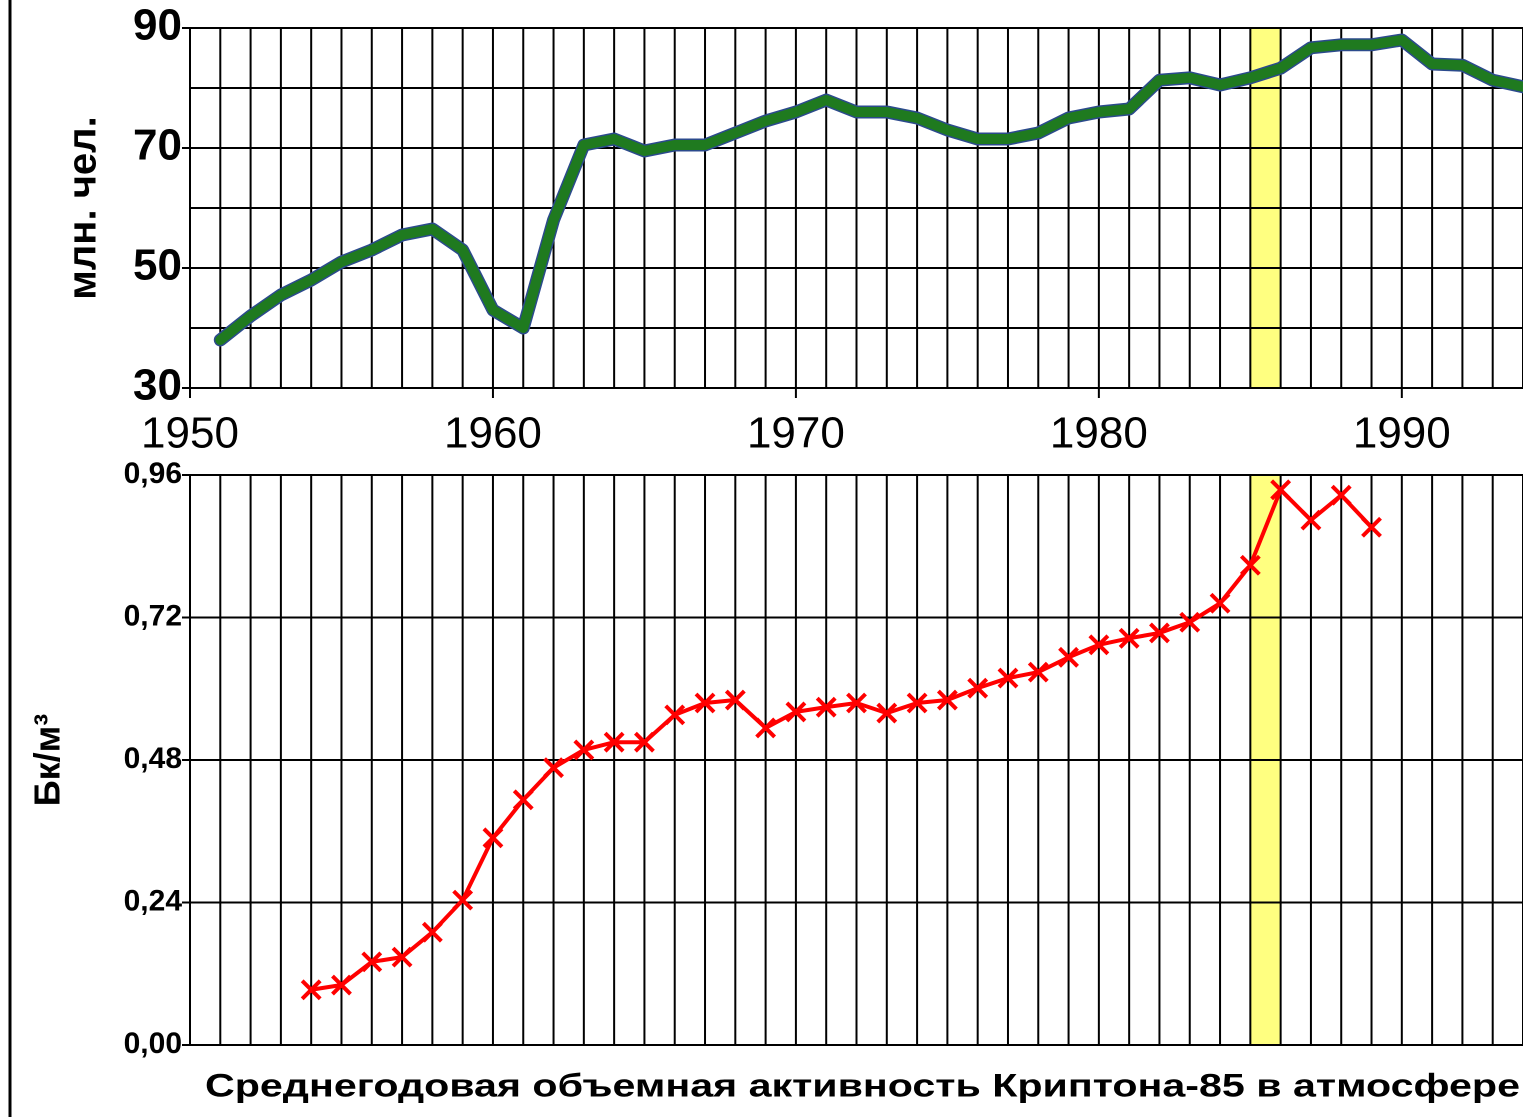  Describe the element at coordinates (190, 433) in the screenshot. I see `x-tick-label: 1950` at that location.